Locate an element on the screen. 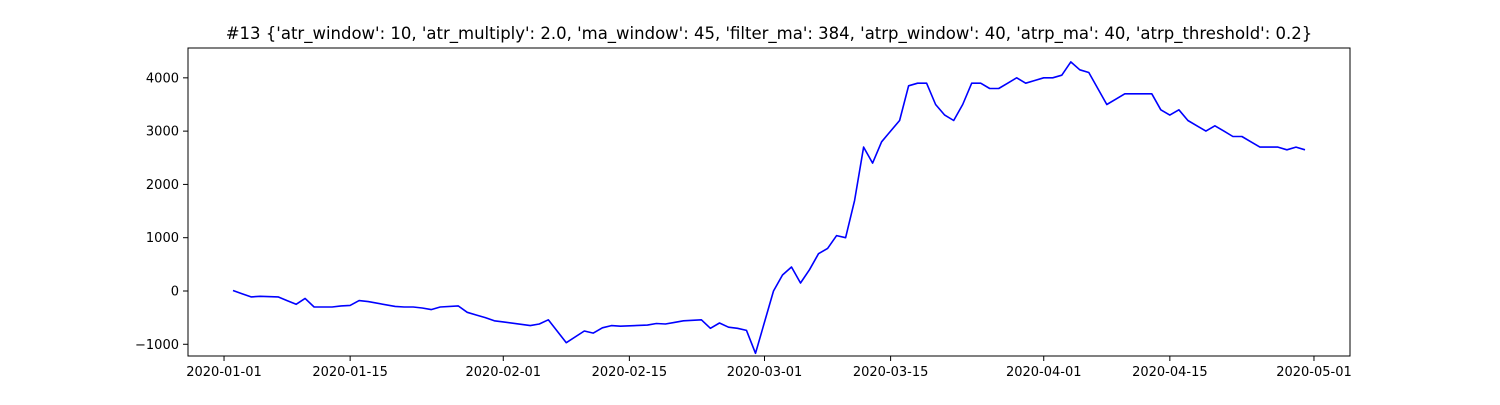 The height and width of the screenshot is (405, 1500). y-tick-label: 0 is located at coordinates (175, 291).